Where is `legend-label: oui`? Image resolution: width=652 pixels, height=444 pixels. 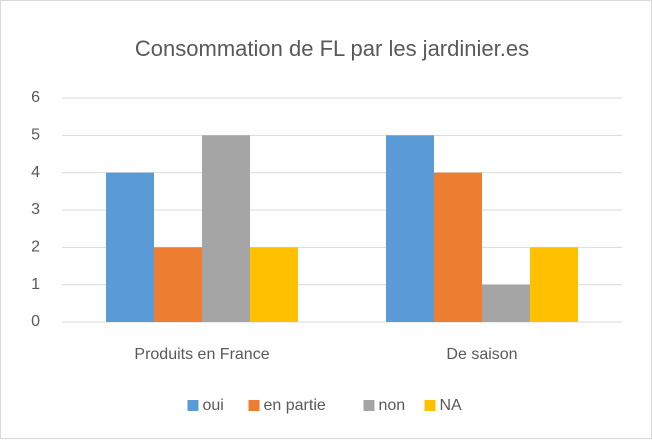
legend-label: oui is located at coordinates (213, 405).